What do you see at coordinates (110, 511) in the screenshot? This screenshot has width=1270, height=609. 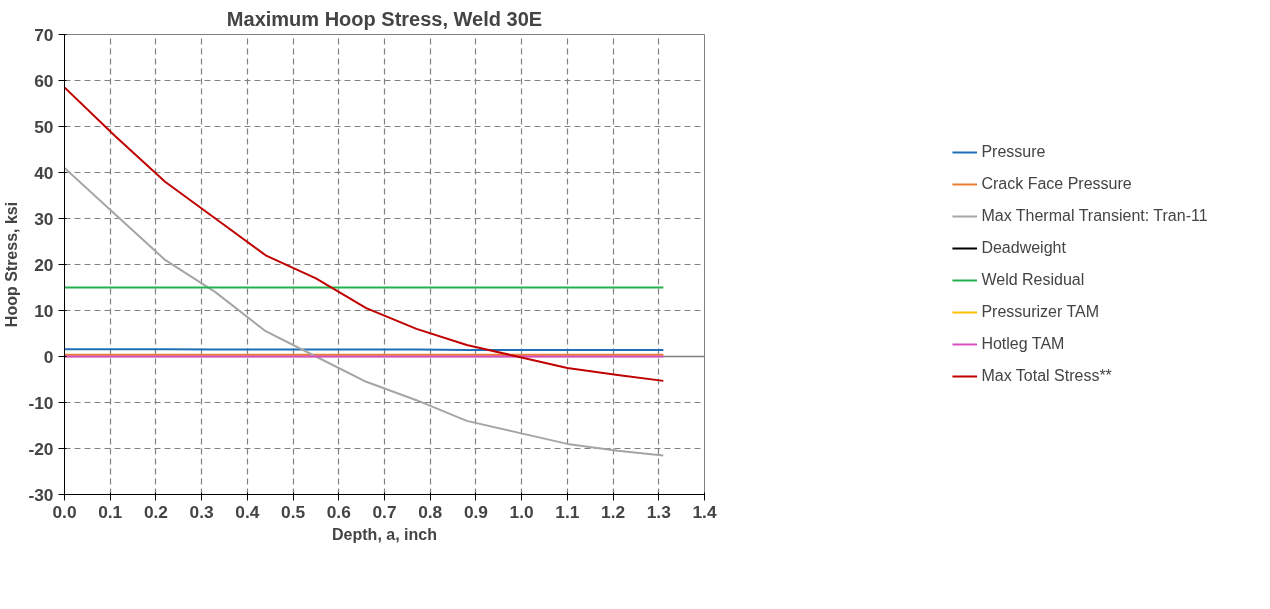 I see `x-tick-label: 0.1` at bounding box center [110, 511].